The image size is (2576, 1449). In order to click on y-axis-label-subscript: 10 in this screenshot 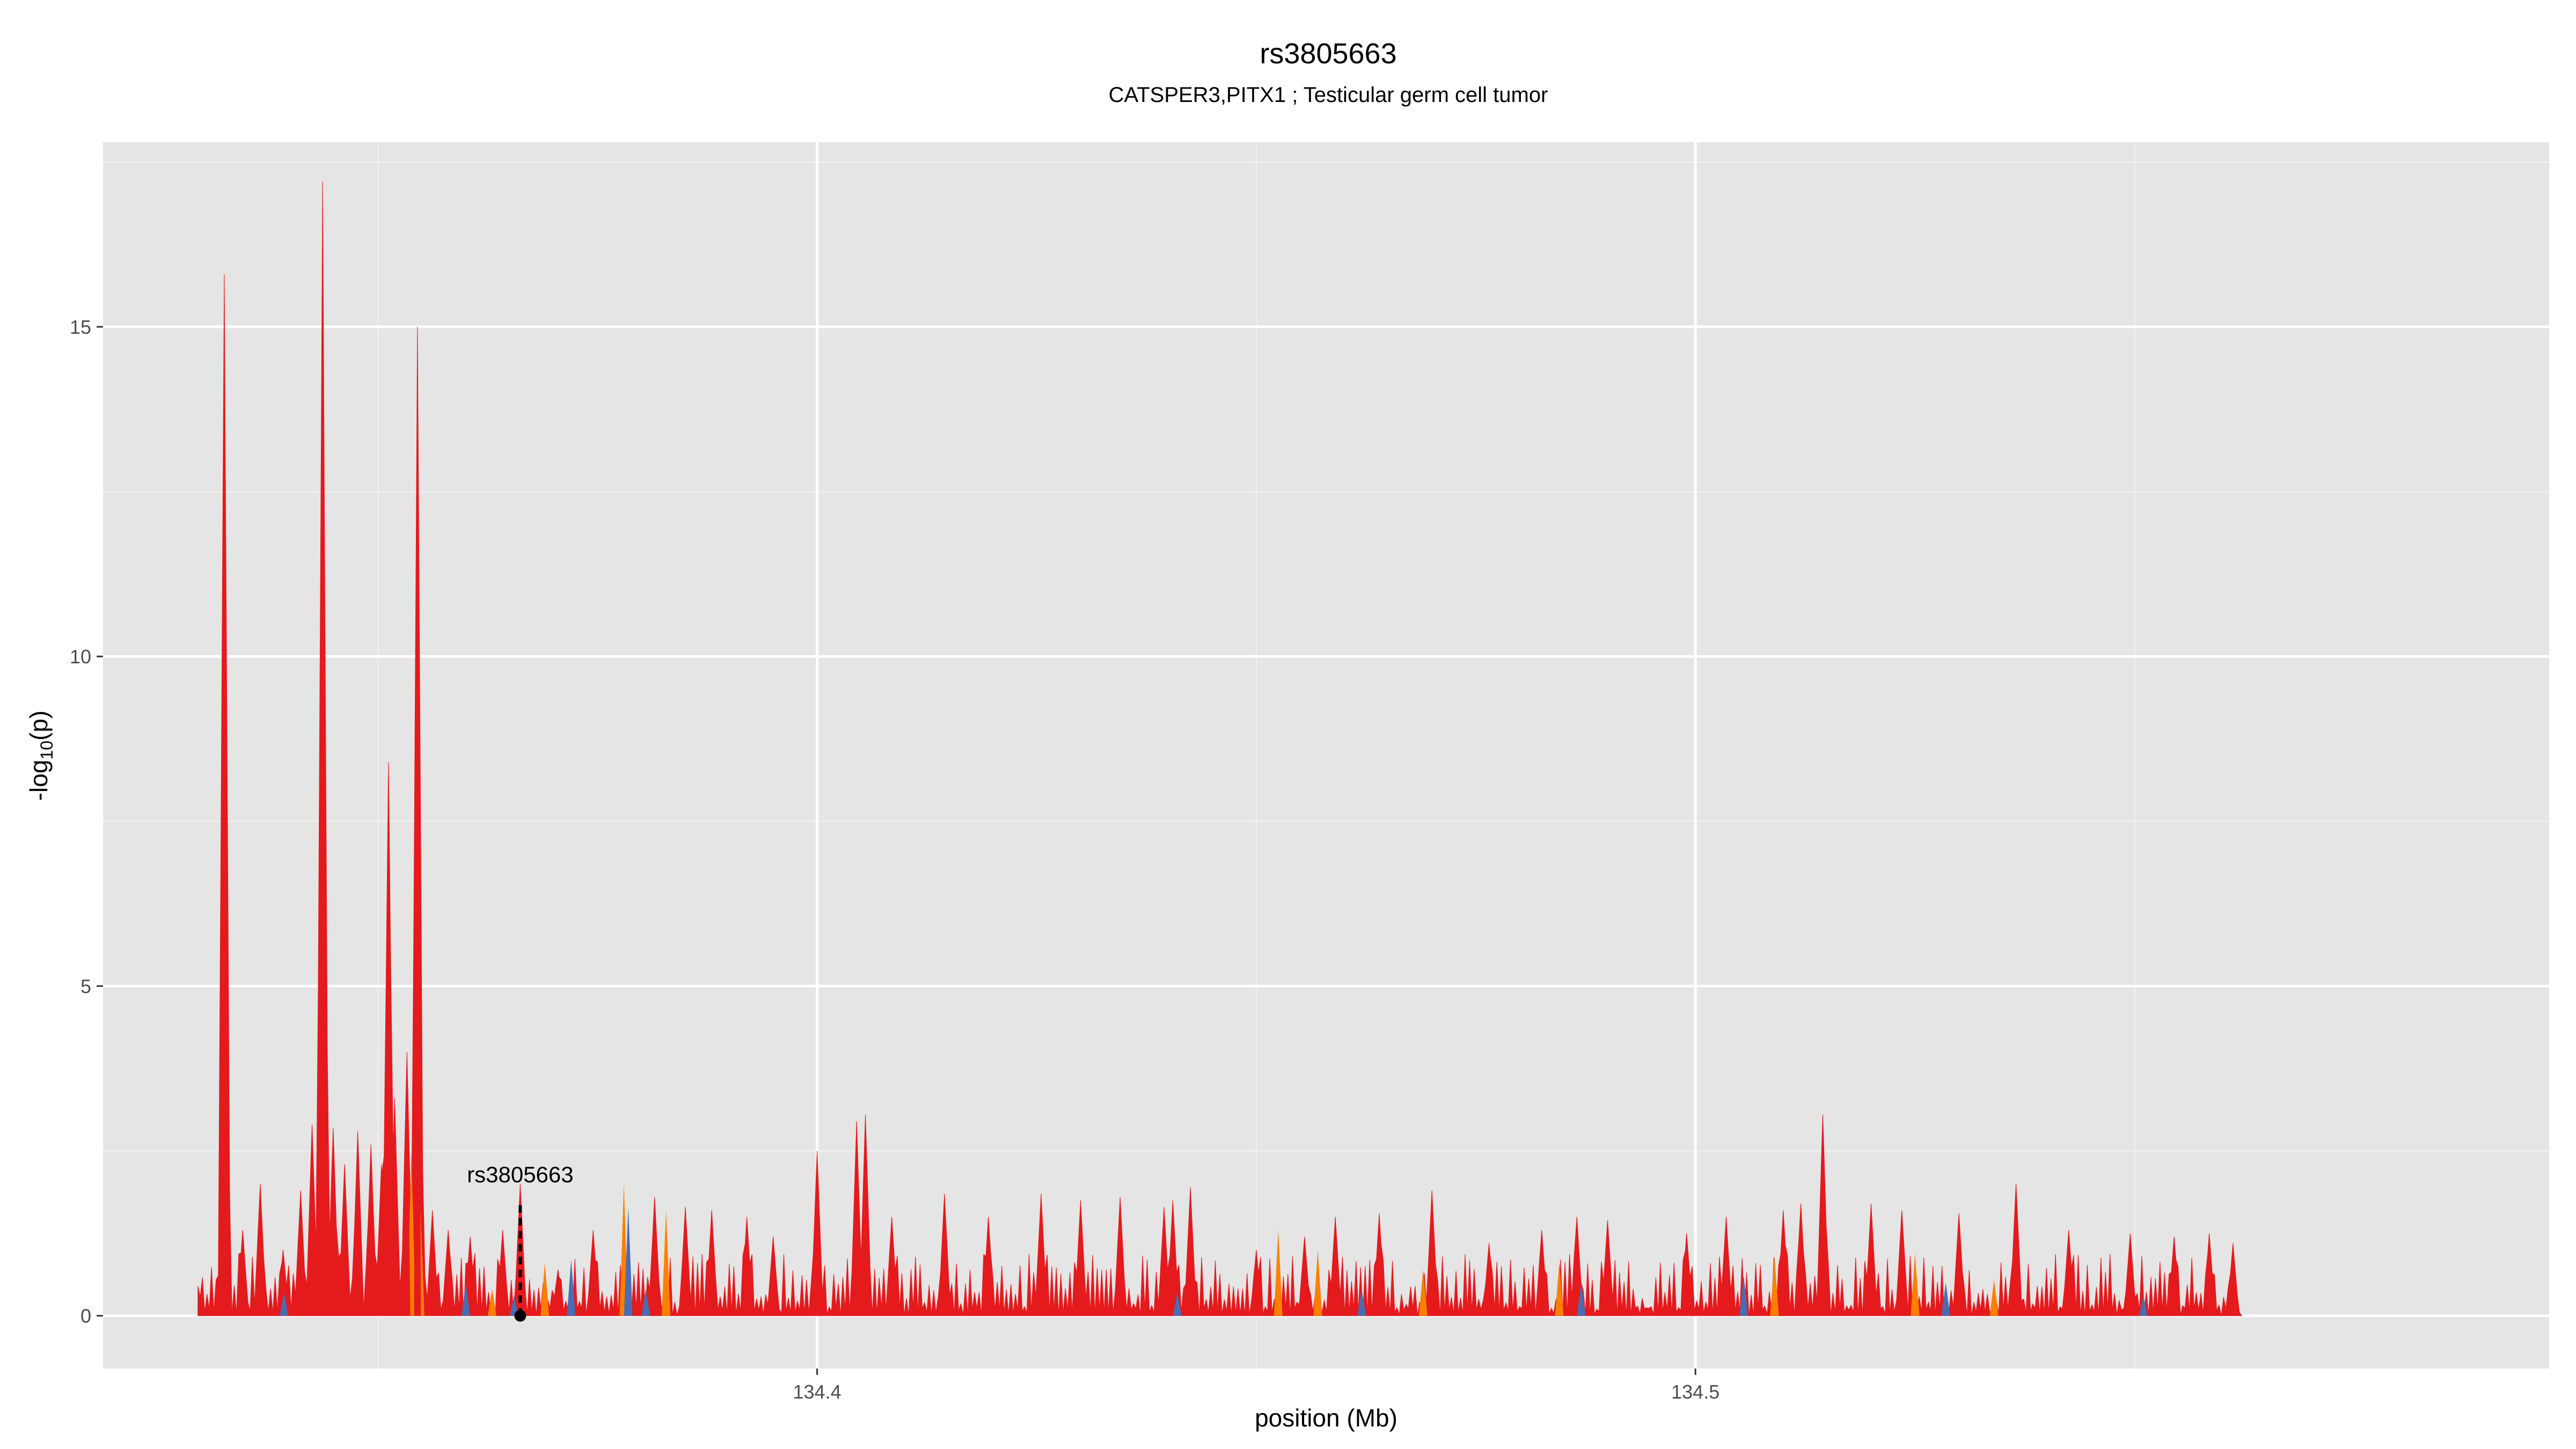, I will do `click(46, 750)`.